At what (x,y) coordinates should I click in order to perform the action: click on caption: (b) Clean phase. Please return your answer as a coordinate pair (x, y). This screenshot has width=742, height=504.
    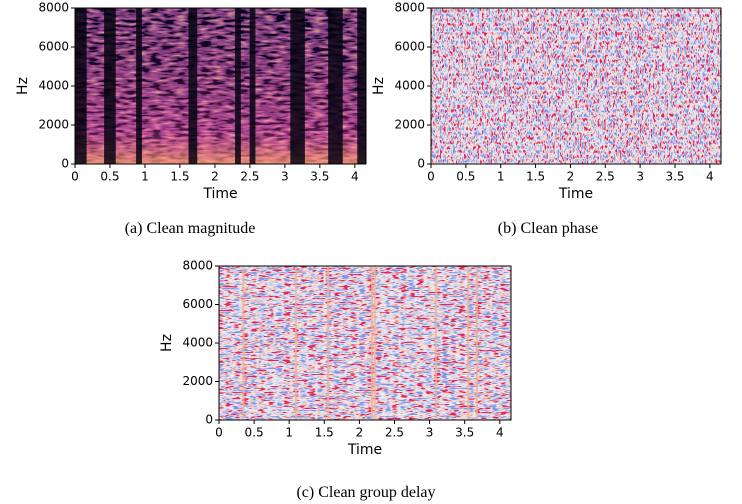
    Looking at the image, I should click on (548, 228).